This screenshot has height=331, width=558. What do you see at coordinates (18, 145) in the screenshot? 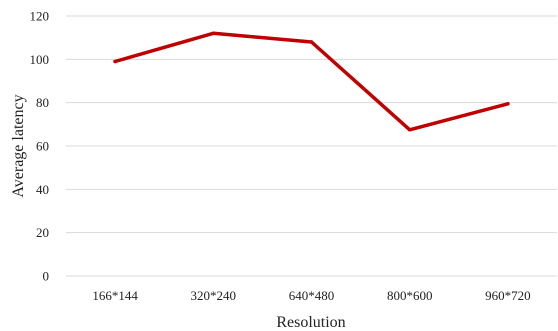
I see `y-axis-title: Average latency` at bounding box center [18, 145].